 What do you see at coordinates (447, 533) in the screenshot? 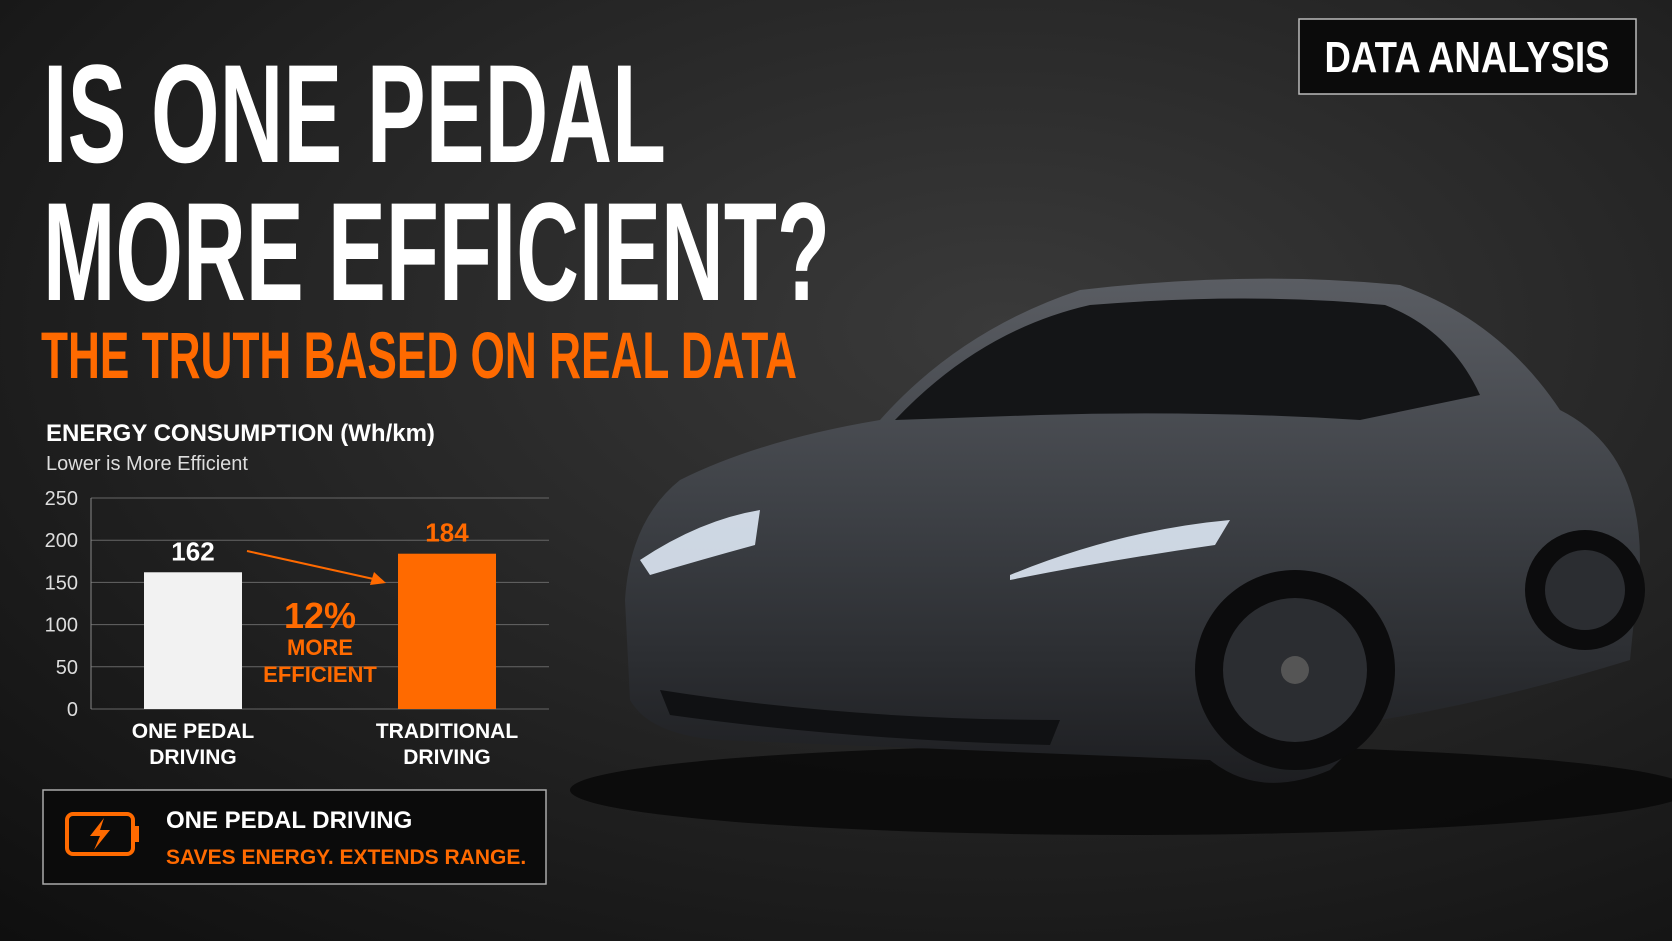
I see `value-label: 184` at bounding box center [447, 533].